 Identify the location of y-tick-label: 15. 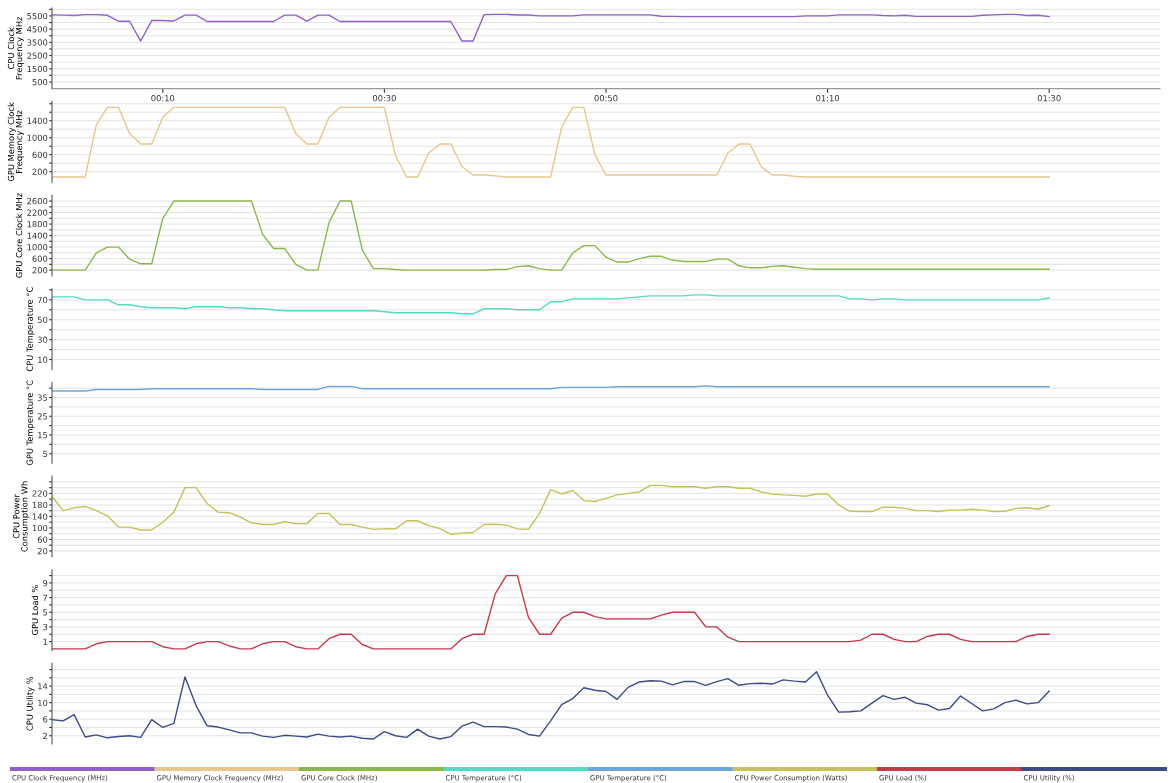
(43, 435).